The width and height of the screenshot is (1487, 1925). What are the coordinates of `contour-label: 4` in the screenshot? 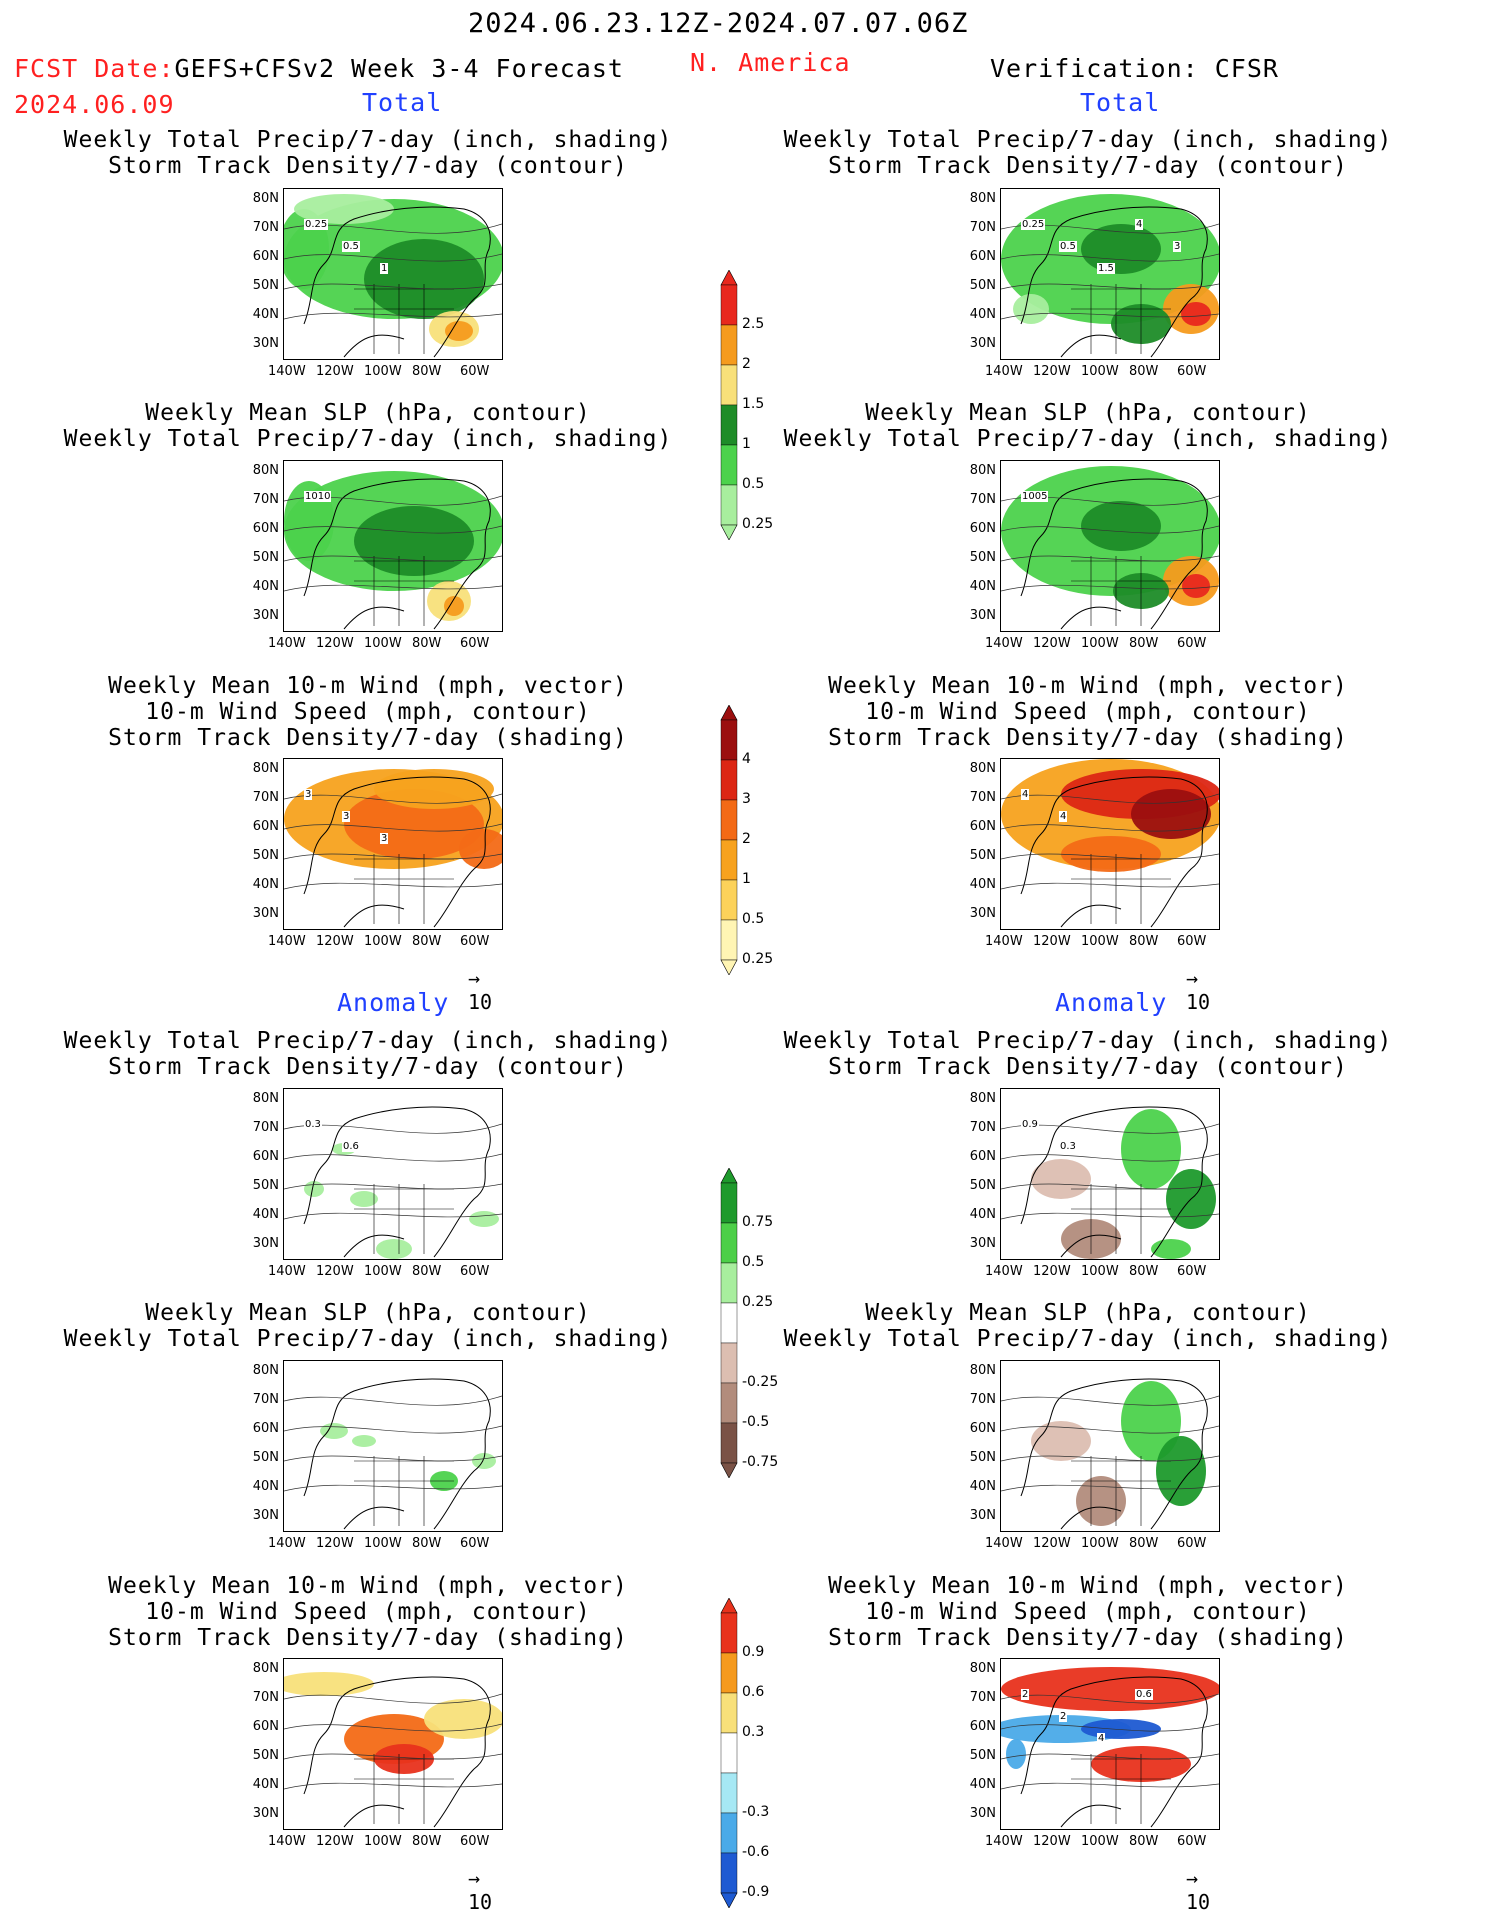 It's located at (1025, 794).